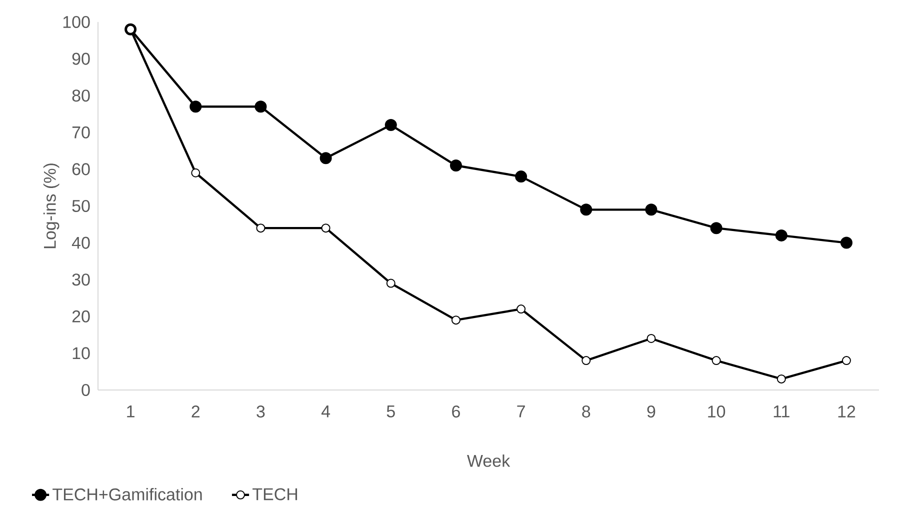 This screenshot has width=901, height=512. Describe the element at coordinates (81, 169) in the screenshot. I see `y-tick-label: 60` at that location.